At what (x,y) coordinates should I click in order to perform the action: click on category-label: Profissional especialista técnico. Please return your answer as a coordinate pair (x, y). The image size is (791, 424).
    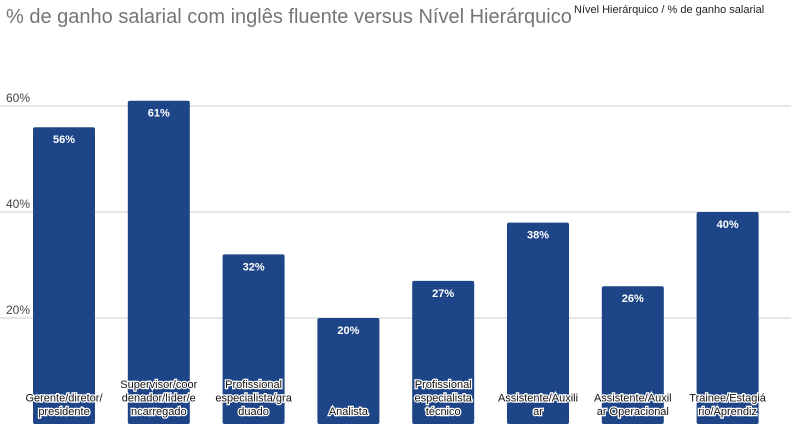
    Looking at the image, I should click on (443, 398).